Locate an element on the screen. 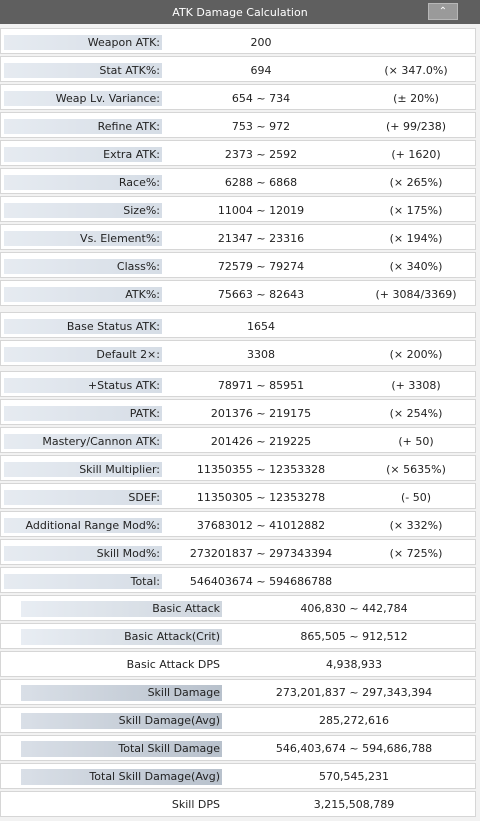 Image resolution: width=480 pixels, height=821 pixels. calc-row-label: ATK%: is located at coordinates (83, 294).